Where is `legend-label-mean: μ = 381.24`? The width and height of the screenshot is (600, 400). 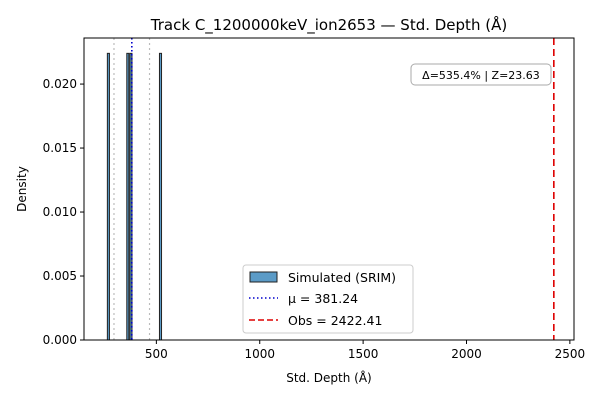 legend-label-mean: μ = 381.24 is located at coordinates (323, 298).